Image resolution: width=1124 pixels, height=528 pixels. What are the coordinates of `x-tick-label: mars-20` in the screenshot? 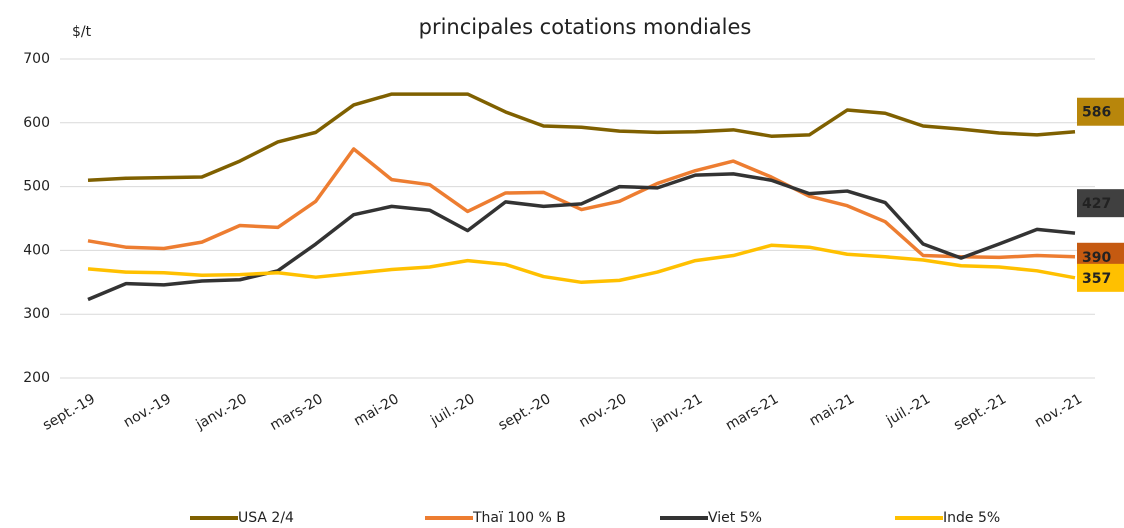 It's located at (296, 412).